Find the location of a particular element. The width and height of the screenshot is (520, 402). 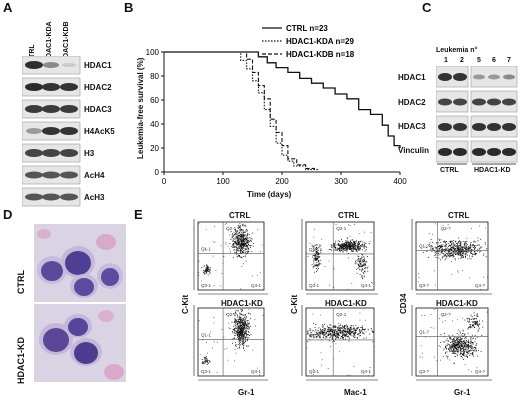

c-band-label-hdac3: HDAC3 is located at coordinates (412, 126).